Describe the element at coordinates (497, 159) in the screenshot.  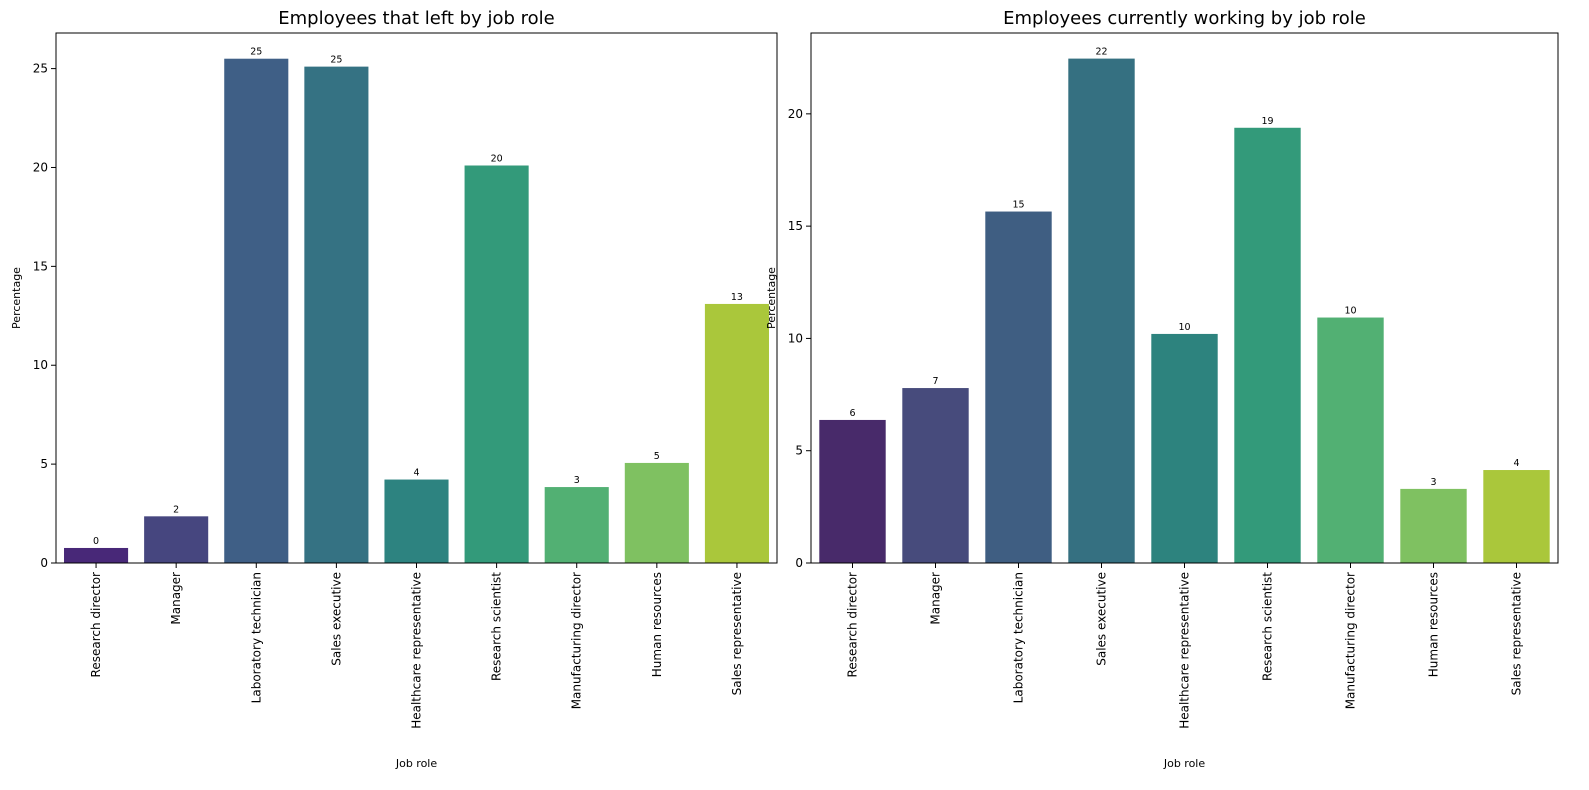
I see `data-label: 20` at that location.